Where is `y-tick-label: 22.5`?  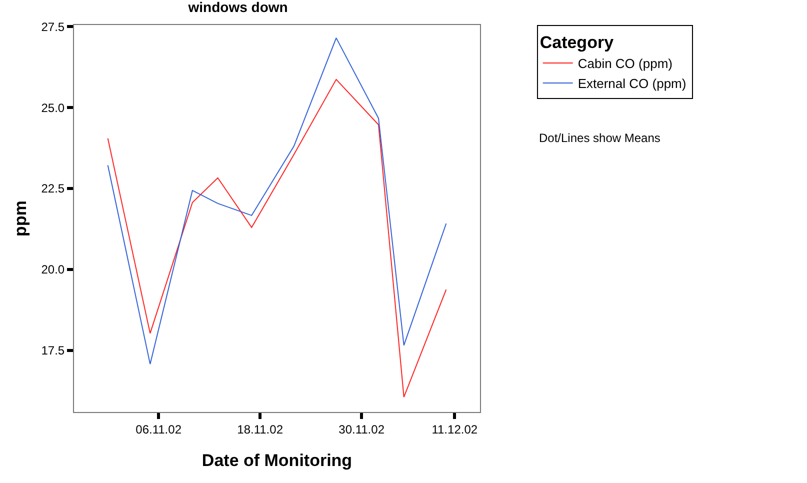
y-tick-label: 22.5 is located at coordinates (53, 189).